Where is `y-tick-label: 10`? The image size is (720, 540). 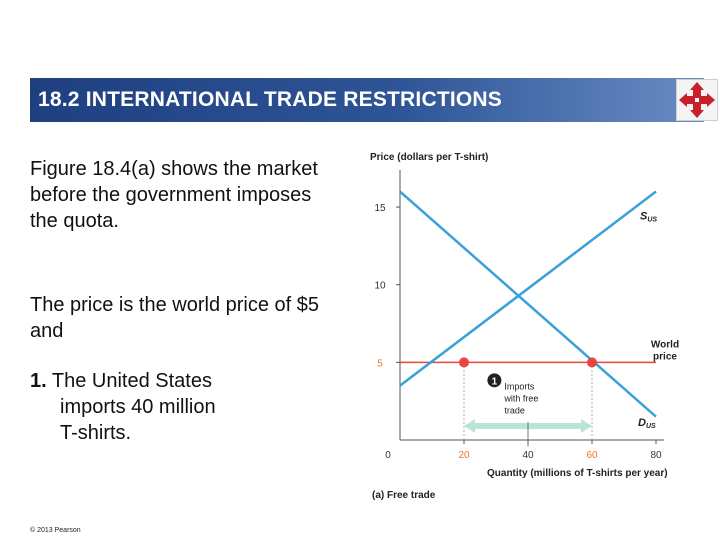
y-tick-label: 10 is located at coordinates (380, 286).